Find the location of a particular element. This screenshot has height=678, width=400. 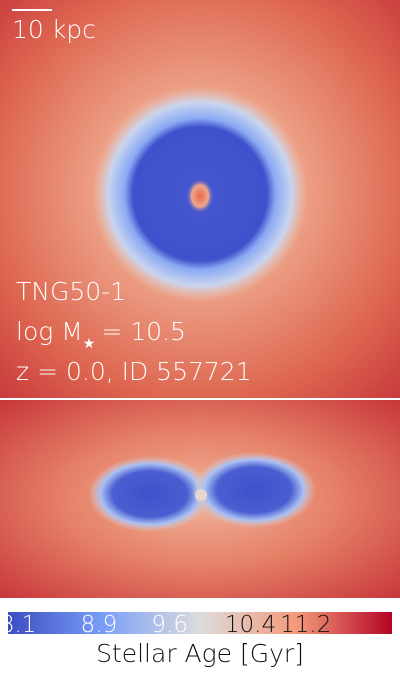

colorbar-tick-label: 8.1 is located at coordinates (18, 625).